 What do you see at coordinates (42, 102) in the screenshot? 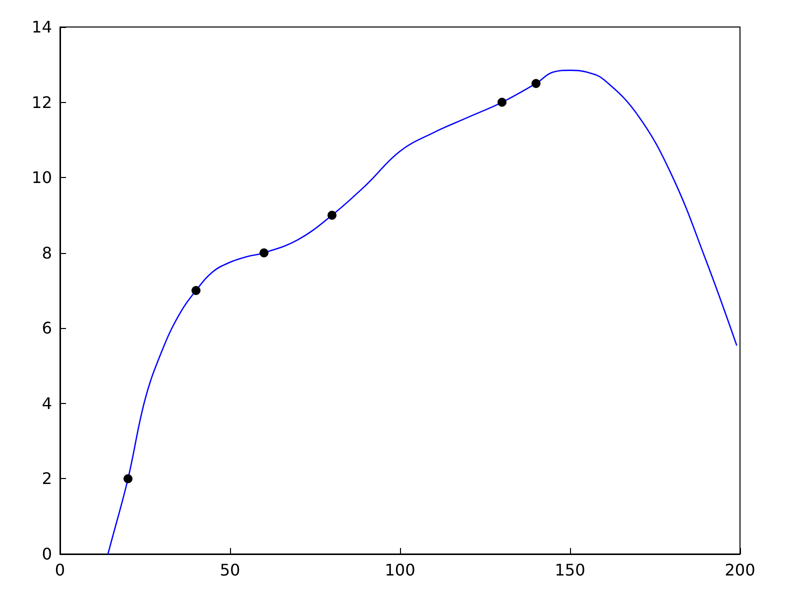
I see `y-tick-label: 12` at bounding box center [42, 102].